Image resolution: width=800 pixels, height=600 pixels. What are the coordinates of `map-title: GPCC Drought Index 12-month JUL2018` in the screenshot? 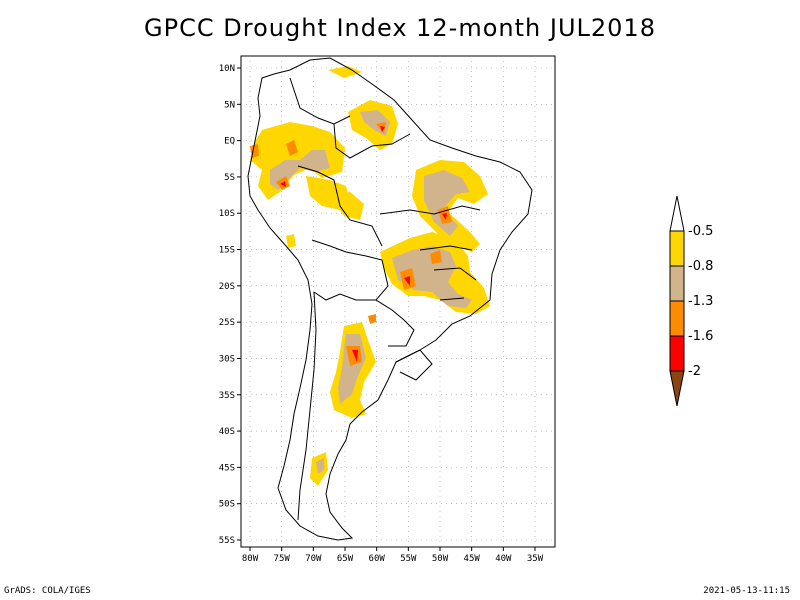 It's located at (400, 28).